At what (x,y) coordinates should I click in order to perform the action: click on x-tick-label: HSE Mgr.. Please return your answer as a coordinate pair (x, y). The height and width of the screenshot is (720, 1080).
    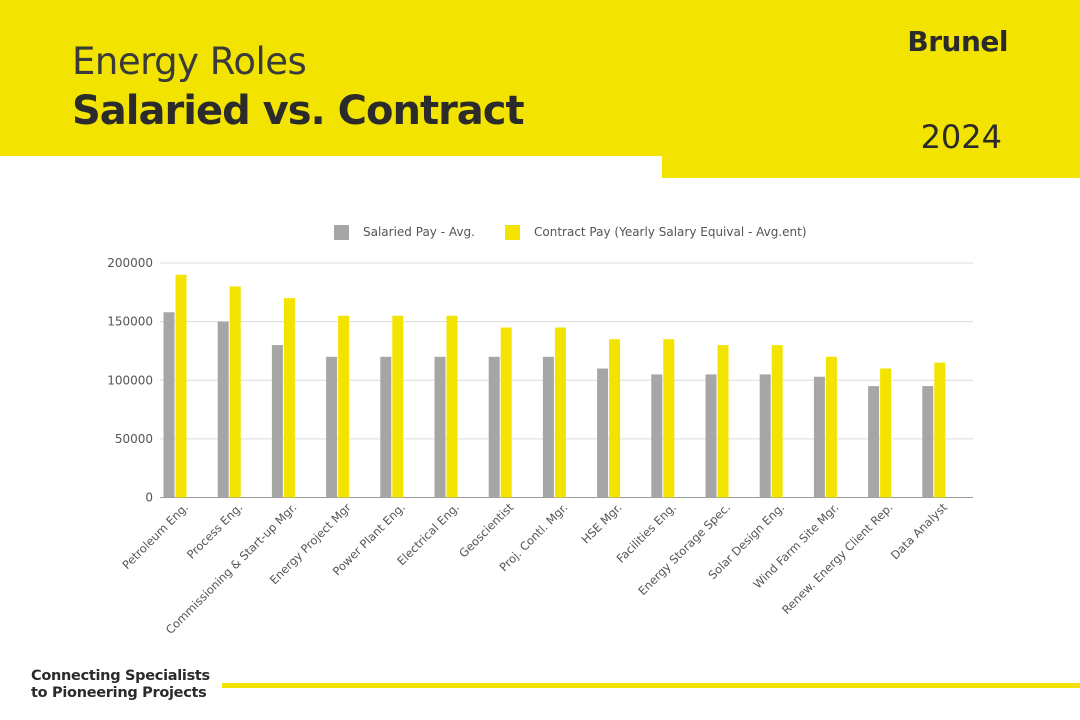
    Looking at the image, I should click on (601, 523).